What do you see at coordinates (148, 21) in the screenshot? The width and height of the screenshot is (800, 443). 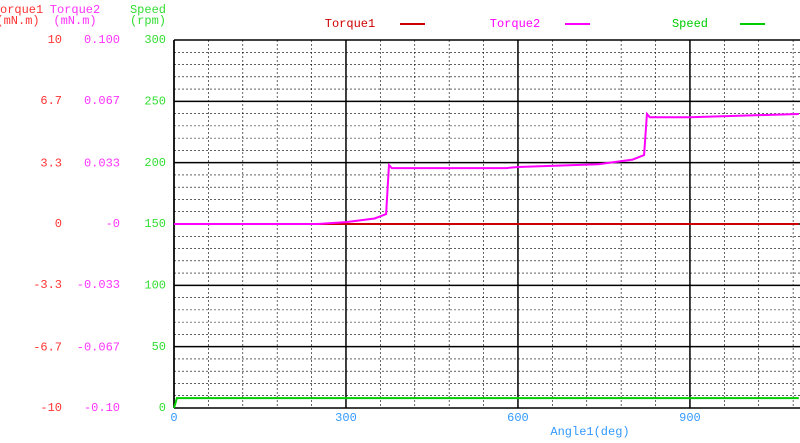 I see `axis-unit: (rpm)` at bounding box center [148, 21].